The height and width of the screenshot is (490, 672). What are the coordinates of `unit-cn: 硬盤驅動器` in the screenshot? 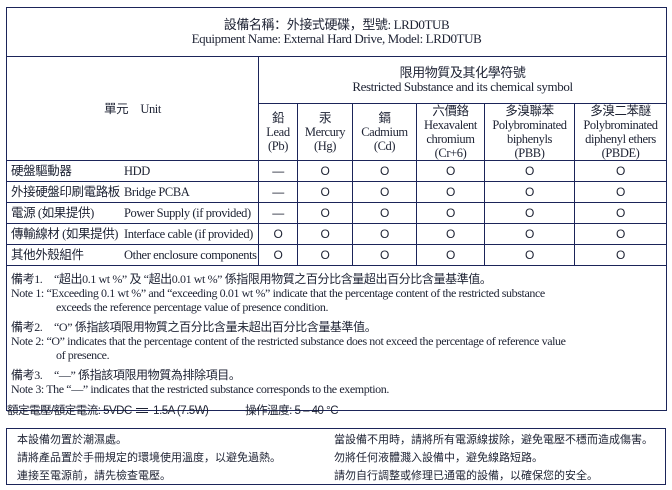 It's located at (41, 171).